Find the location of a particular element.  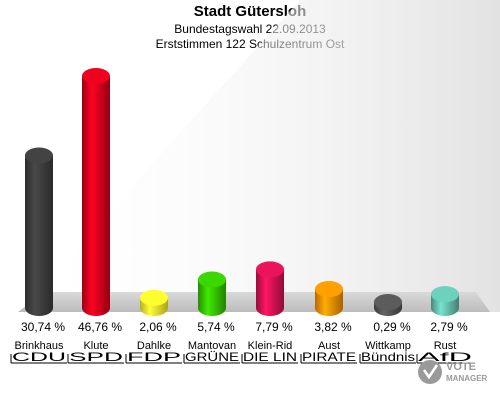

bar-grüne is located at coordinates (212, 293).